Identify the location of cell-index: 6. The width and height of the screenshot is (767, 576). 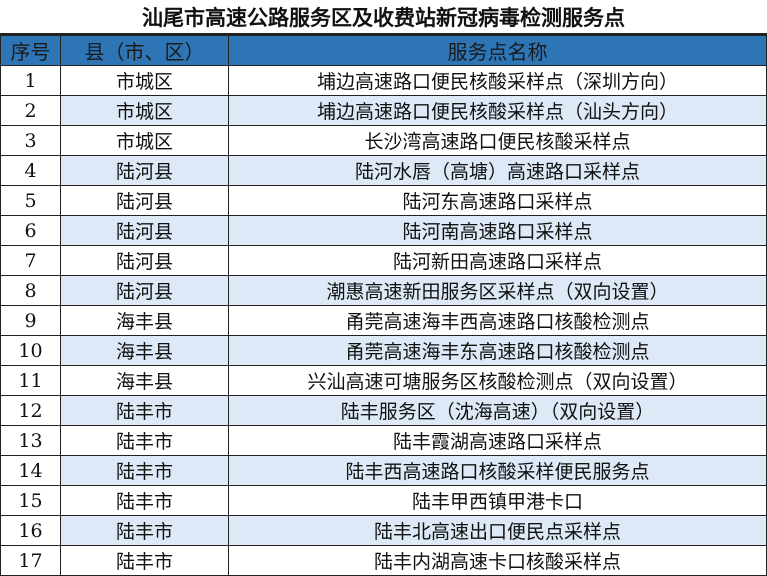
(30, 230).